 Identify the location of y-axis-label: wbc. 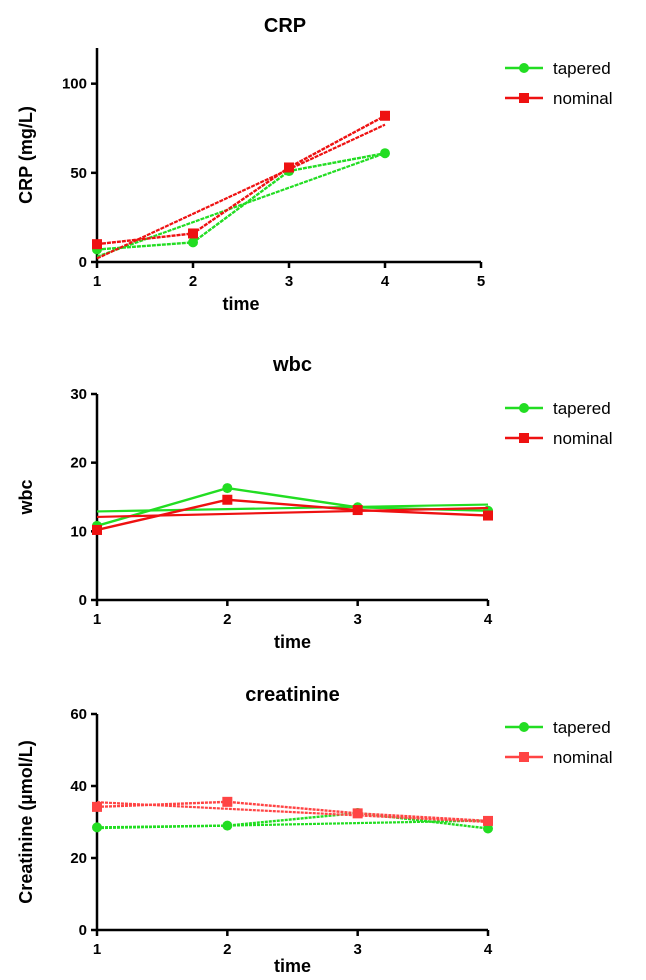
(26, 497).